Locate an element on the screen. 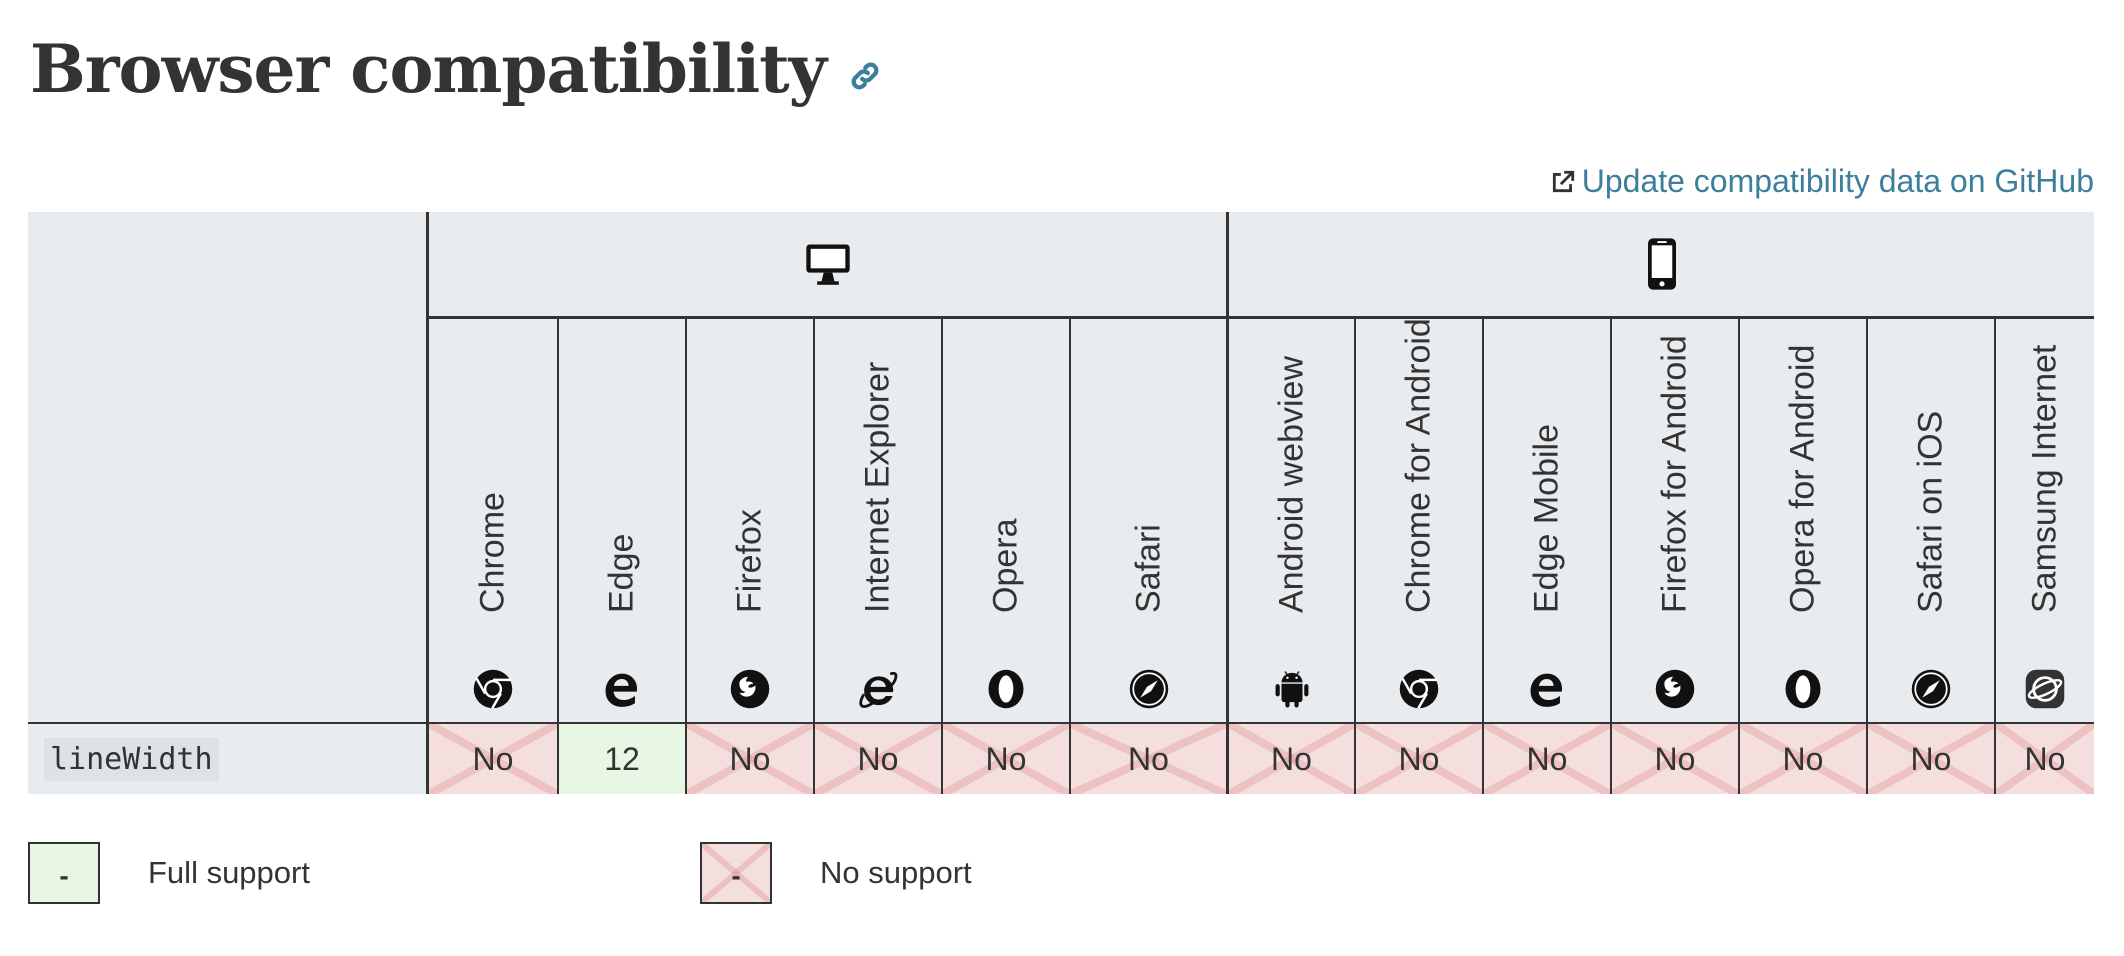  browser-header-opera: Opera is located at coordinates (1005, 520).